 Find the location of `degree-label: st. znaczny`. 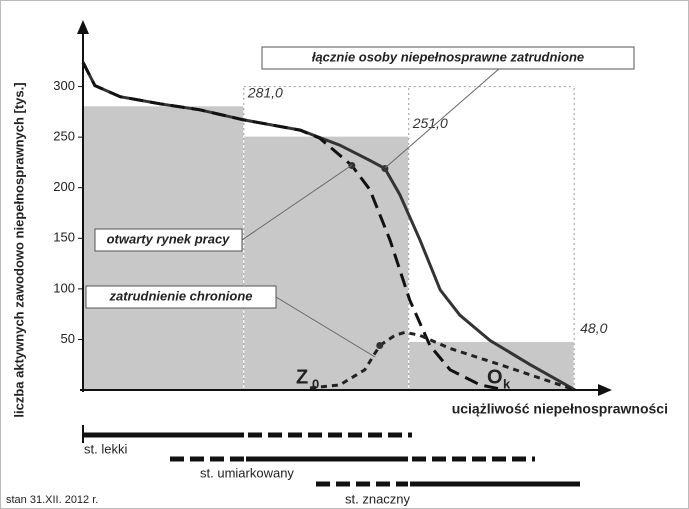

degree-label: st. znaczny is located at coordinates (378, 498).